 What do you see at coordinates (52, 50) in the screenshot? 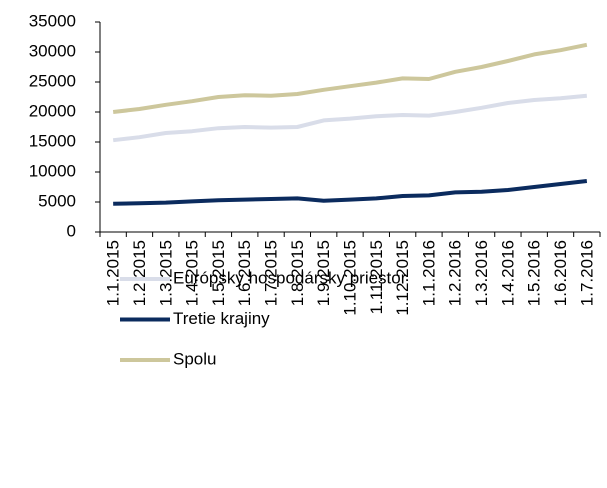
I see `y-tick-label: 30000` at bounding box center [52, 50].